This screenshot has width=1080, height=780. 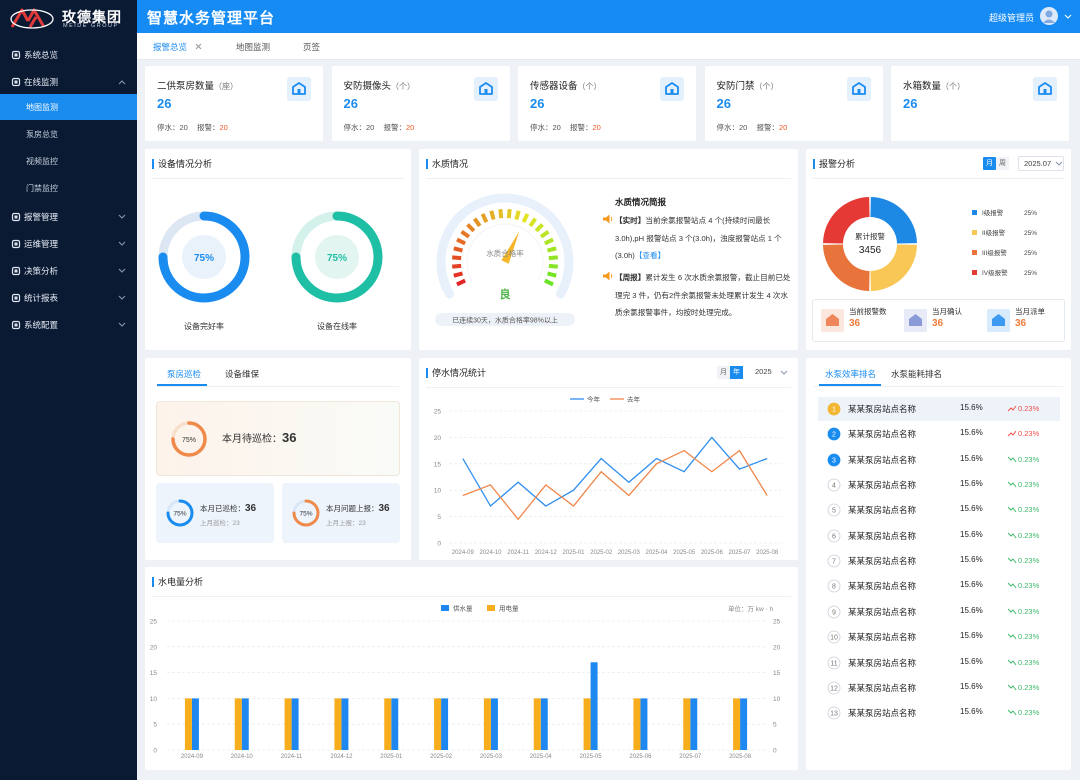 What do you see at coordinates (68, 217) in the screenshot?
I see `menu-item: 报警管理` at bounding box center [68, 217].